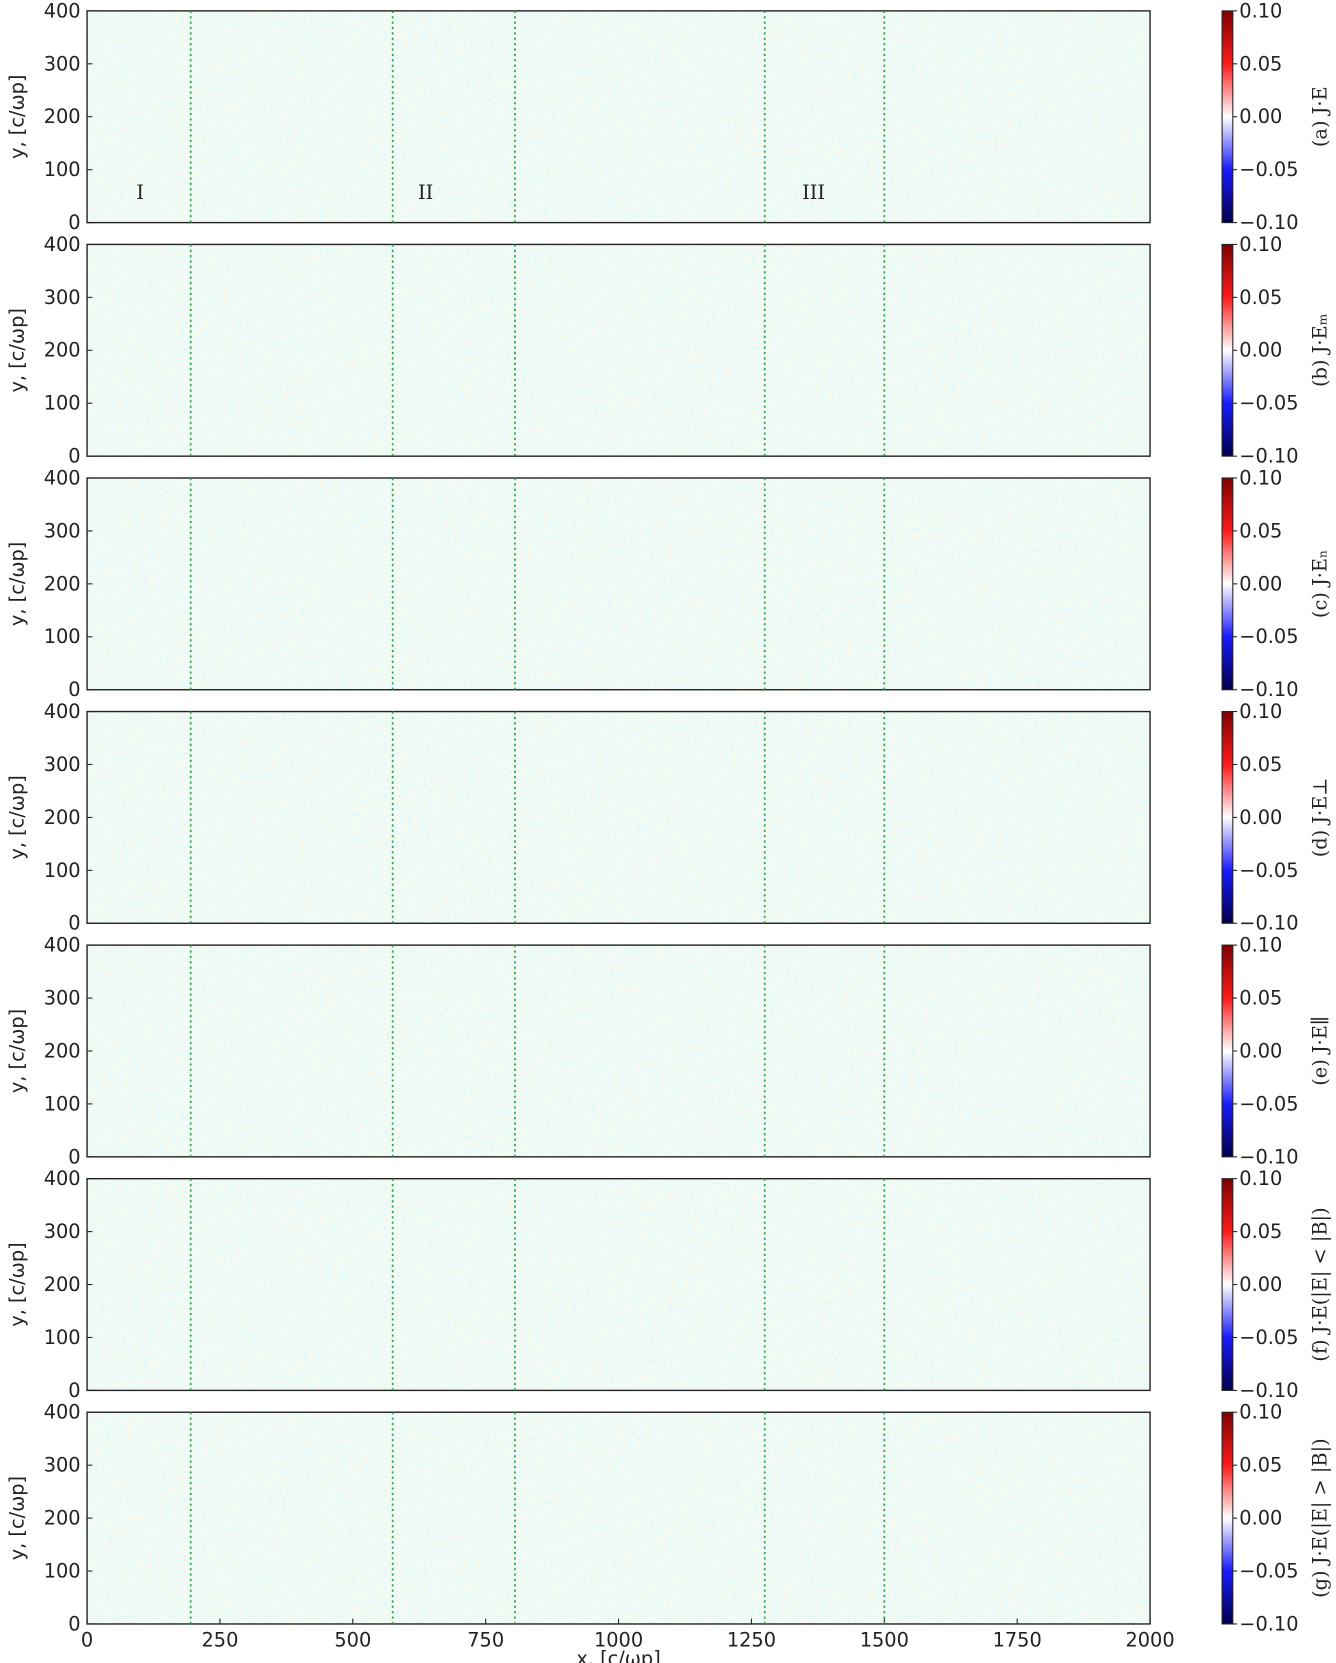 This screenshot has width=1336, height=1663. Describe the element at coordinates (485, 1640) in the screenshot. I see `x-tick-label: 750` at that location.